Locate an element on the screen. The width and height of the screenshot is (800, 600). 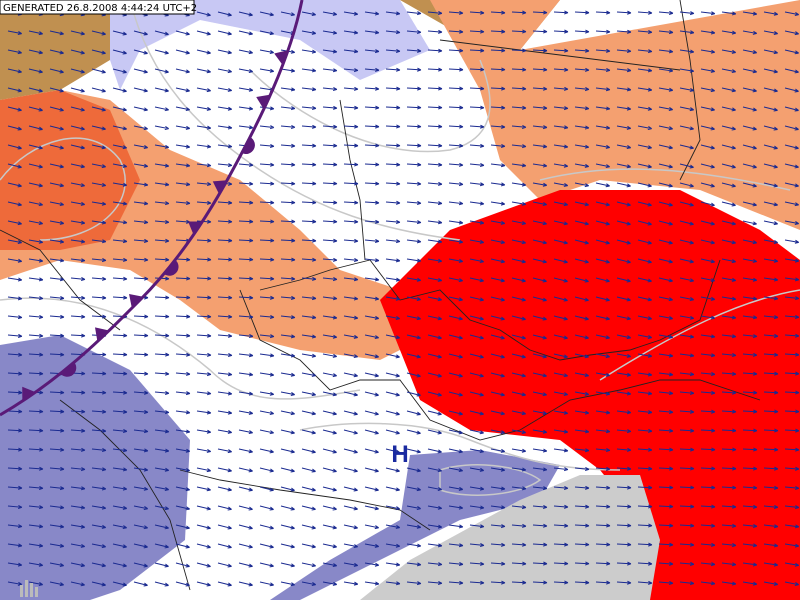
country-border is located at coordinates (490, 310).